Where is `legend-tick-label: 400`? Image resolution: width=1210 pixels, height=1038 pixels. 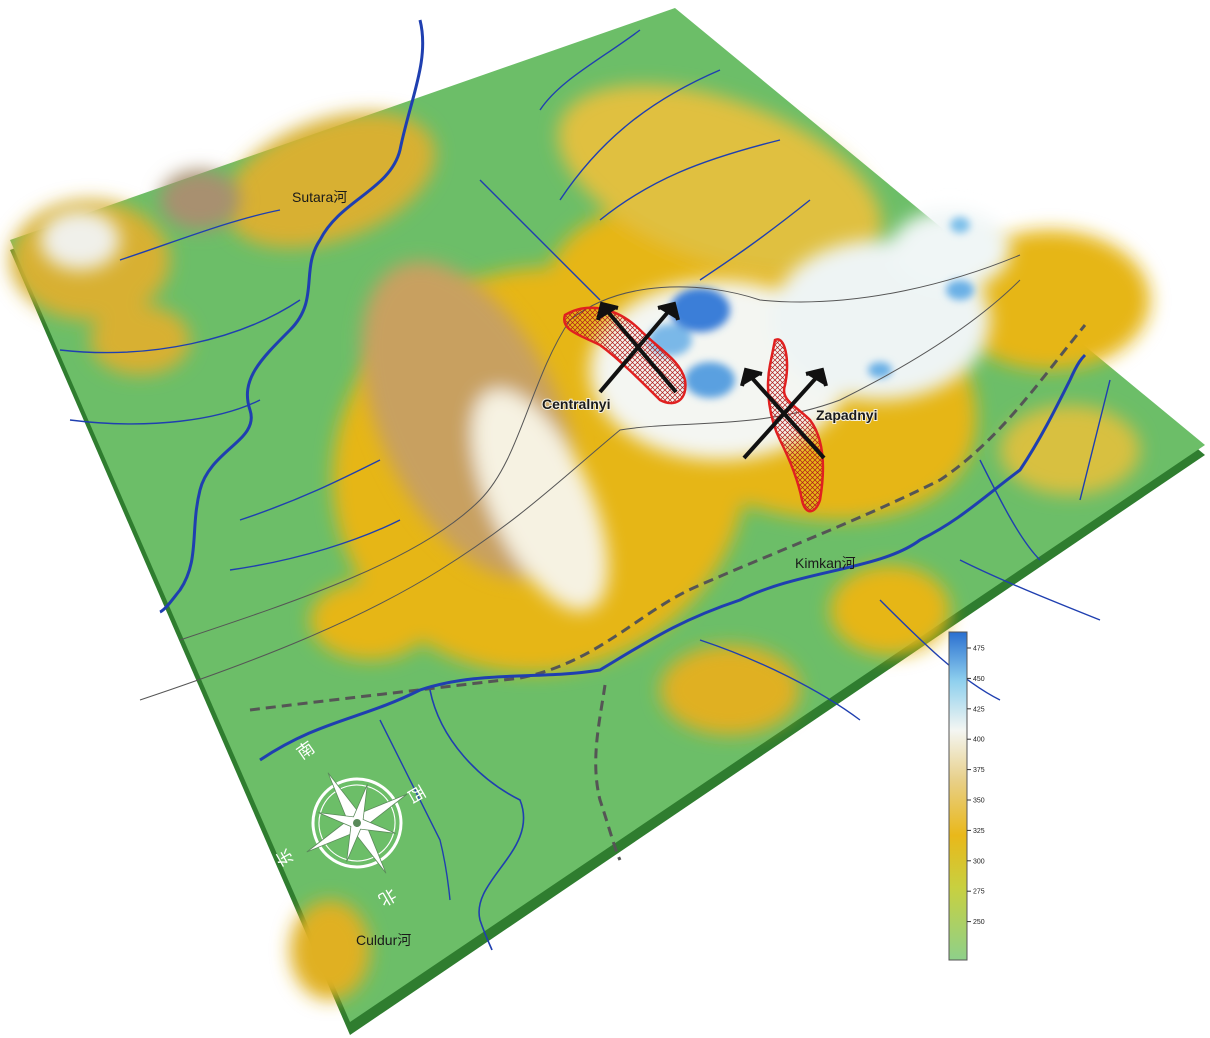 legend-tick-label: 400 is located at coordinates (979, 740).